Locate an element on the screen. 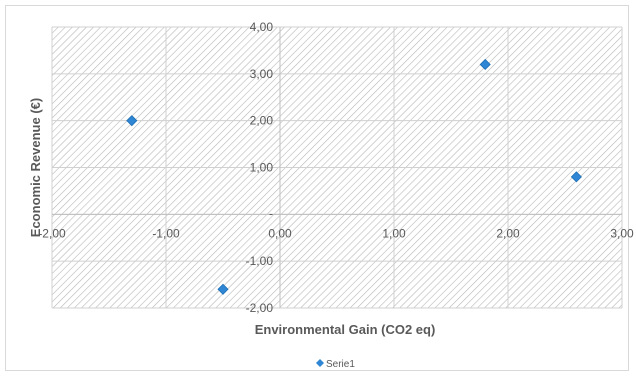  x-tick-label: -1,00 is located at coordinates (166, 233).